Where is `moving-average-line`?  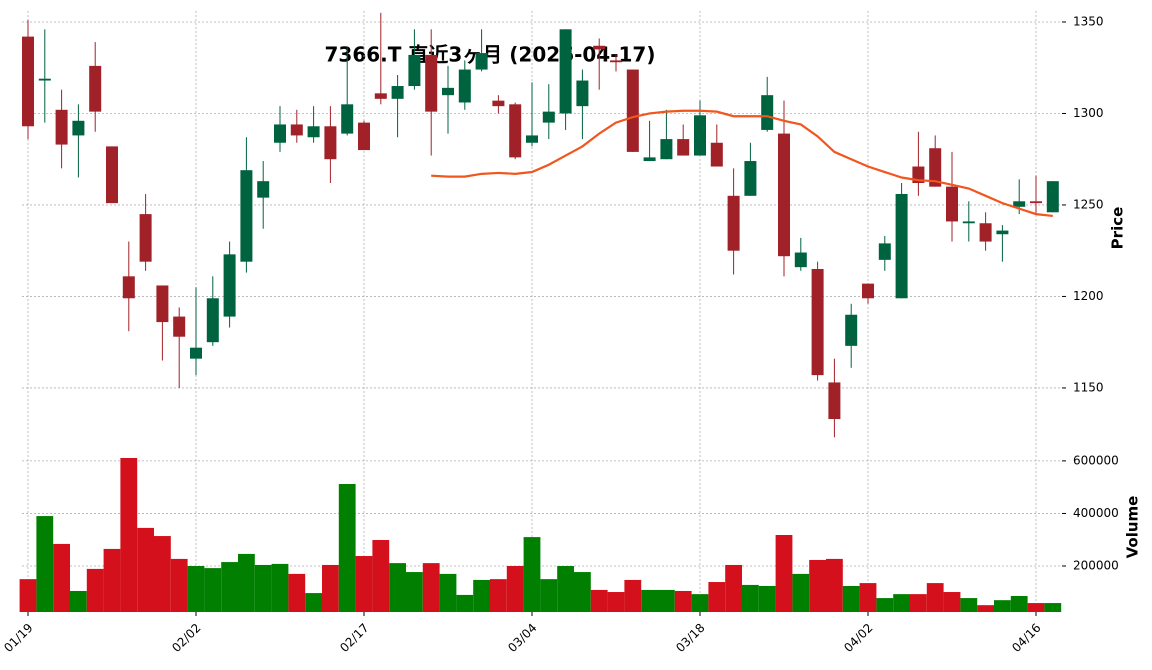 moving-average-line is located at coordinates (742, 163).